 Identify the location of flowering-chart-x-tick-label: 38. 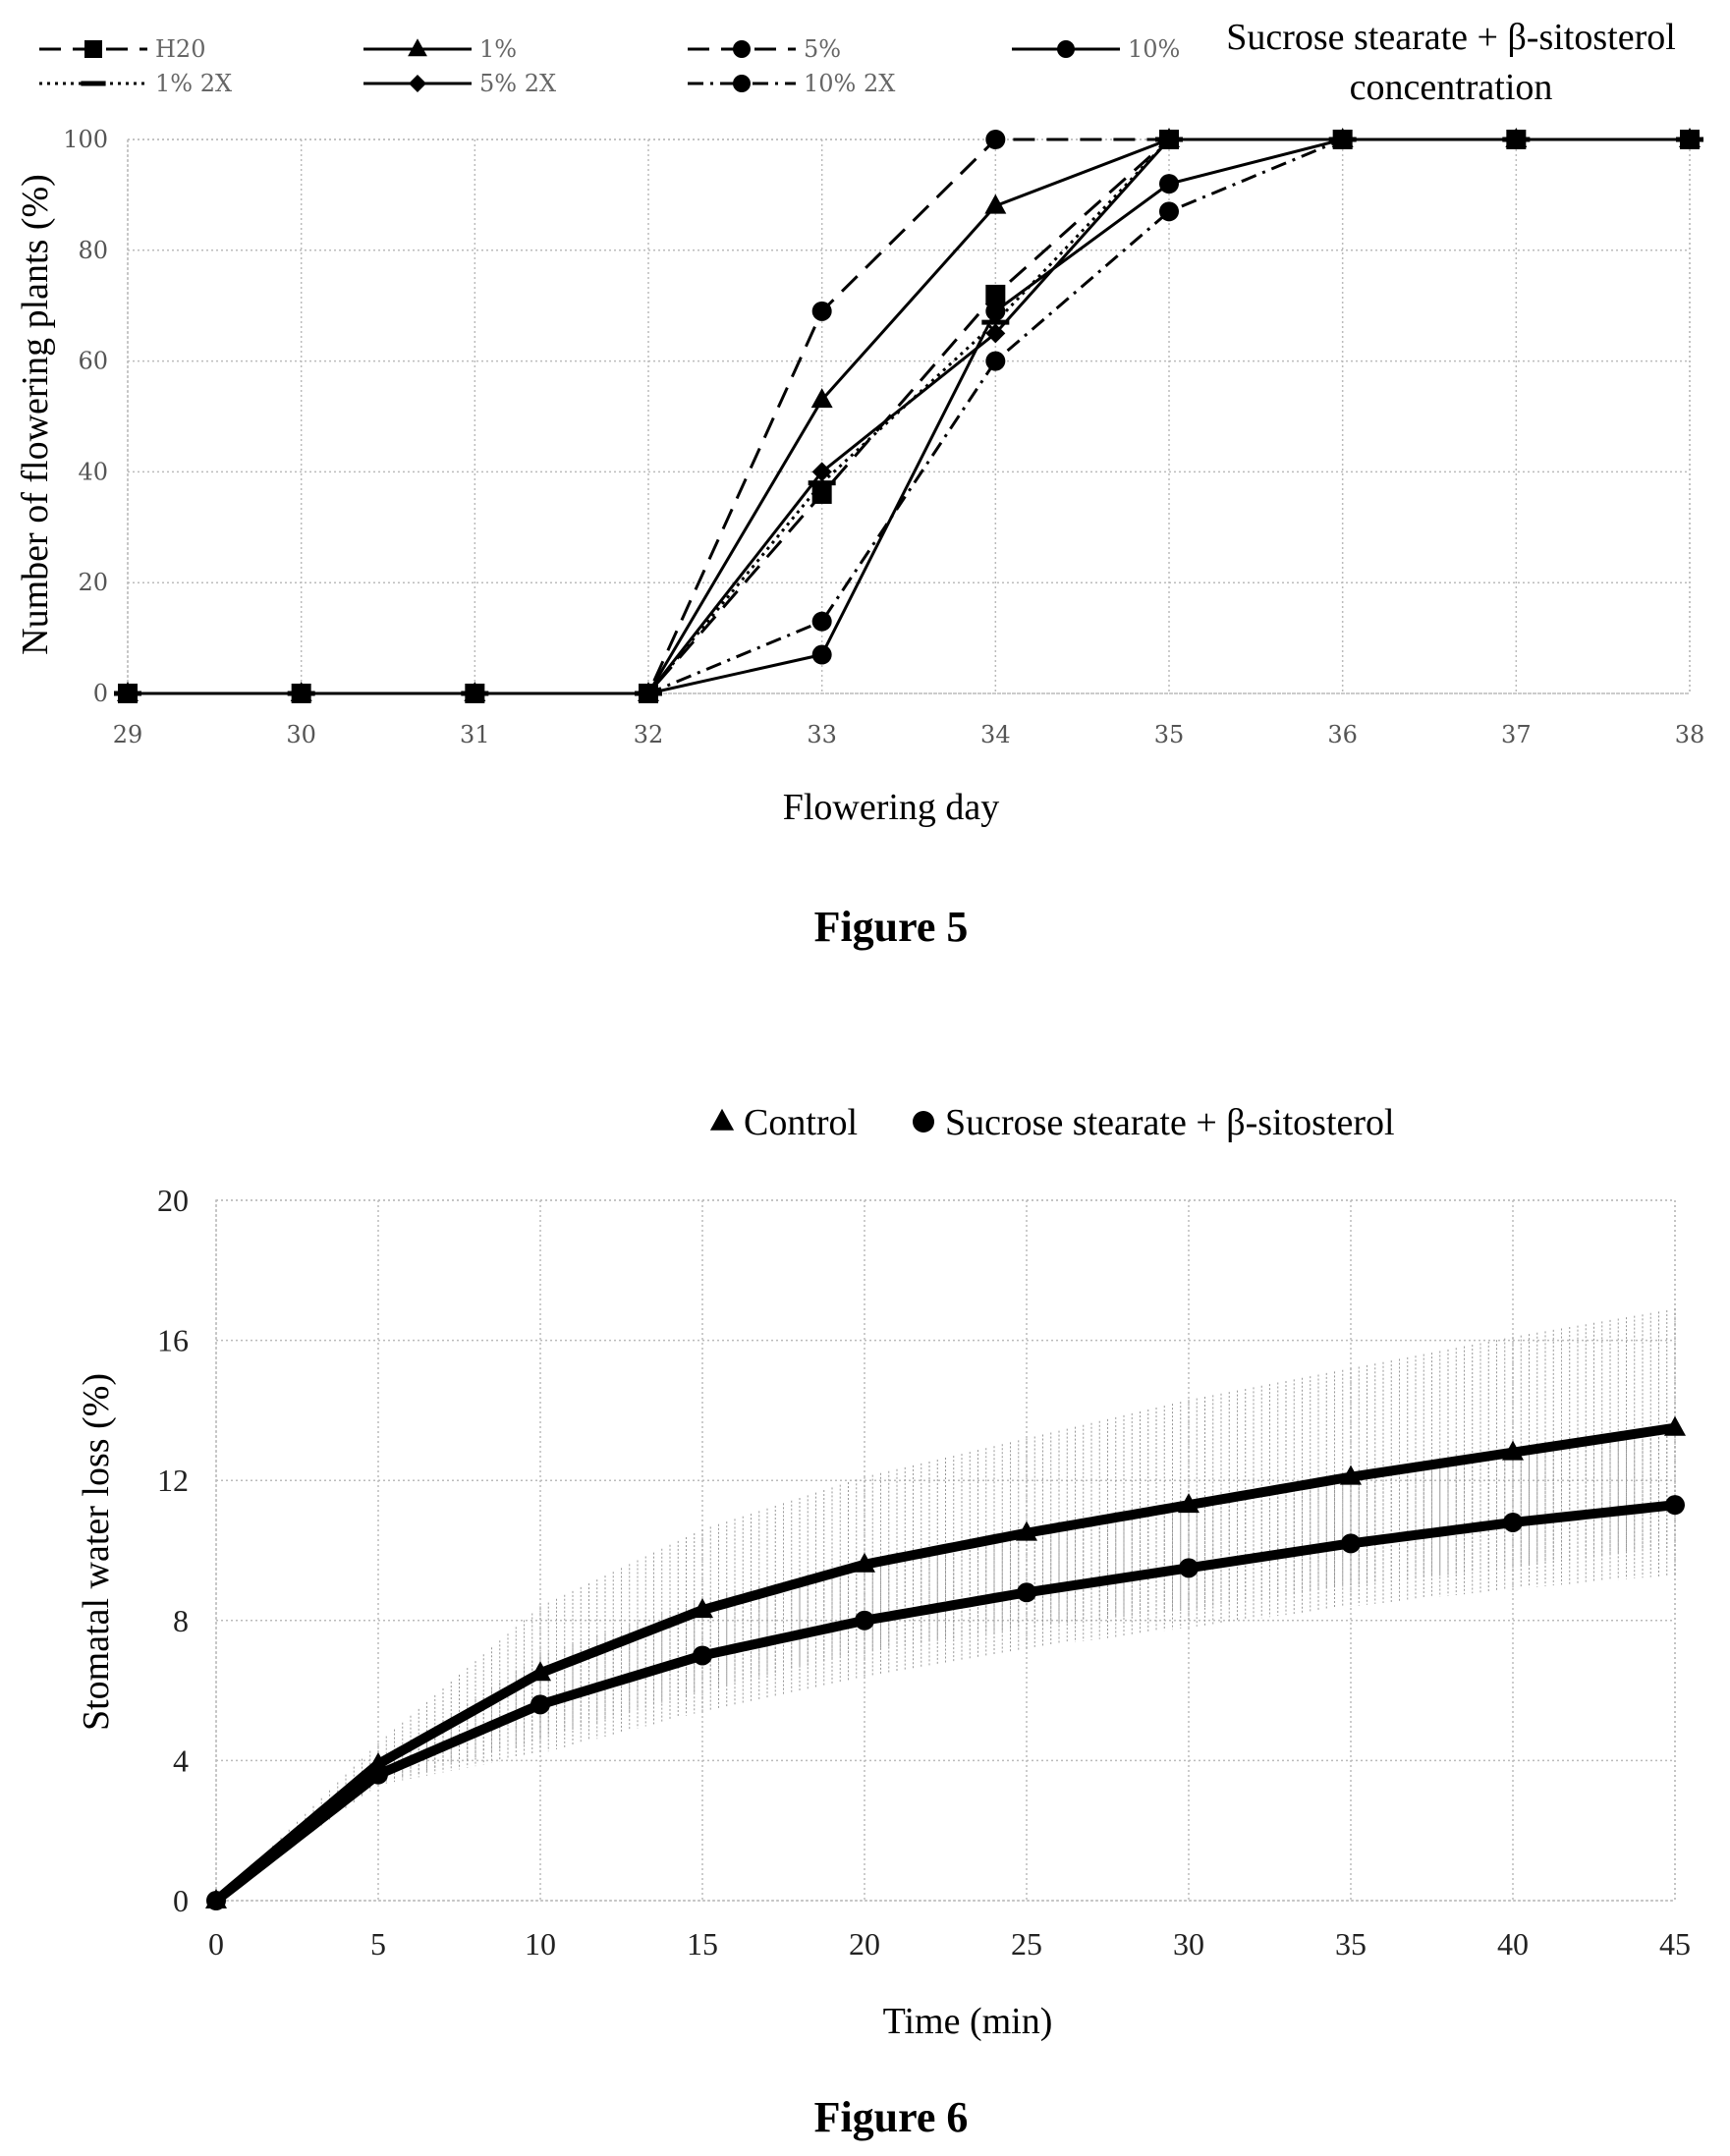
(1690, 734).